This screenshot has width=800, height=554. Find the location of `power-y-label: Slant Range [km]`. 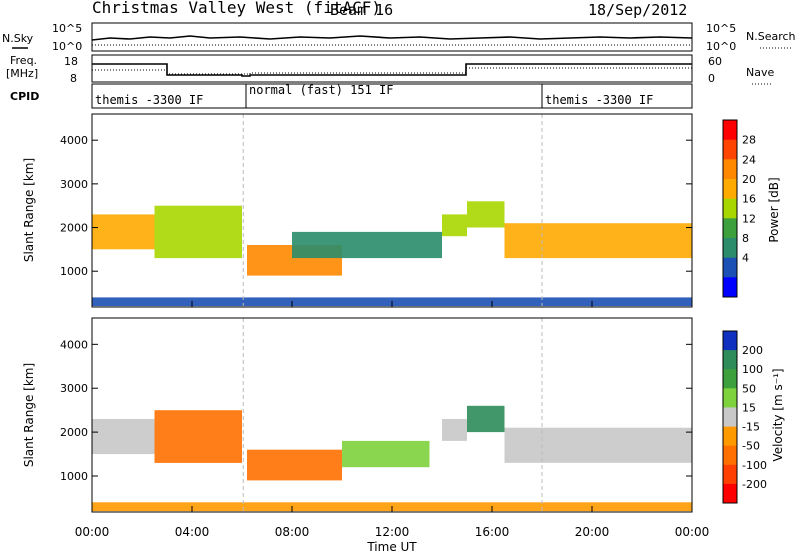

power-y-label: Slant Range [km] is located at coordinates (29, 210).